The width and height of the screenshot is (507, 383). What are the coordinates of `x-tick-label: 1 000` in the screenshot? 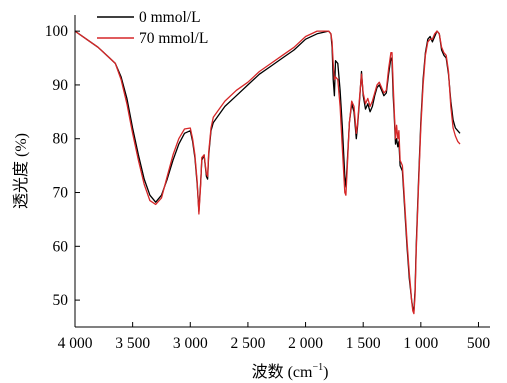 It's located at (420, 343).